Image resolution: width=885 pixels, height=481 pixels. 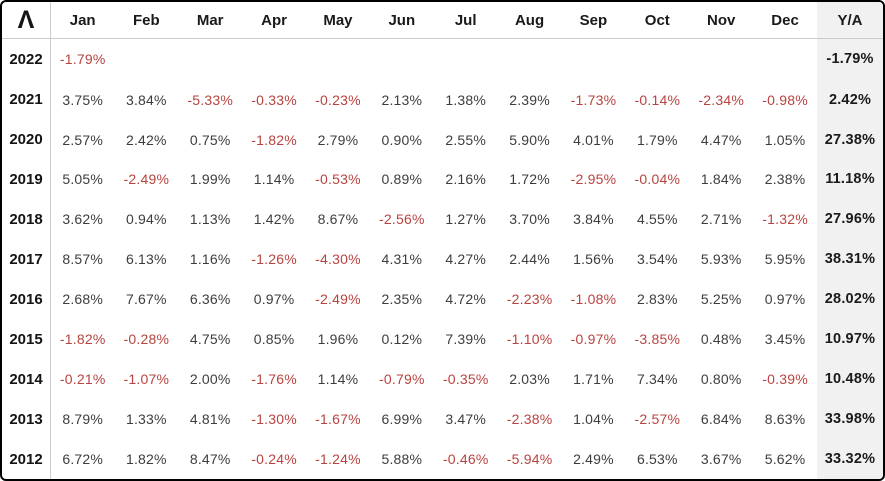 What do you see at coordinates (338, 20) in the screenshot?
I see `column-header-month: May` at bounding box center [338, 20].